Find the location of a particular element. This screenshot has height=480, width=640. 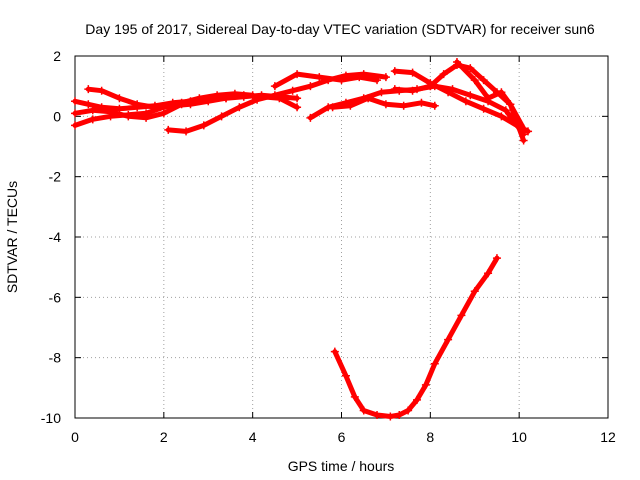

y-tick-label: -10 is located at coordinates (51, 418).